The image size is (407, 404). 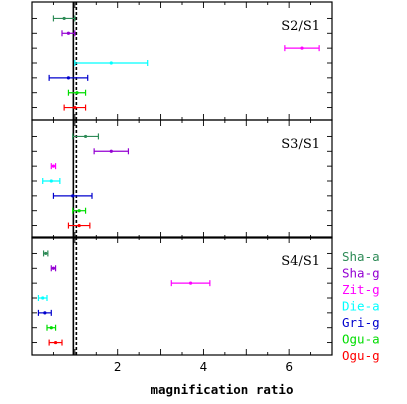 What do you see at coordinates (361, 273) in the screenshot?
I see `legend-entry-sha-g: Sha-g` at bounding box center [361, 273].